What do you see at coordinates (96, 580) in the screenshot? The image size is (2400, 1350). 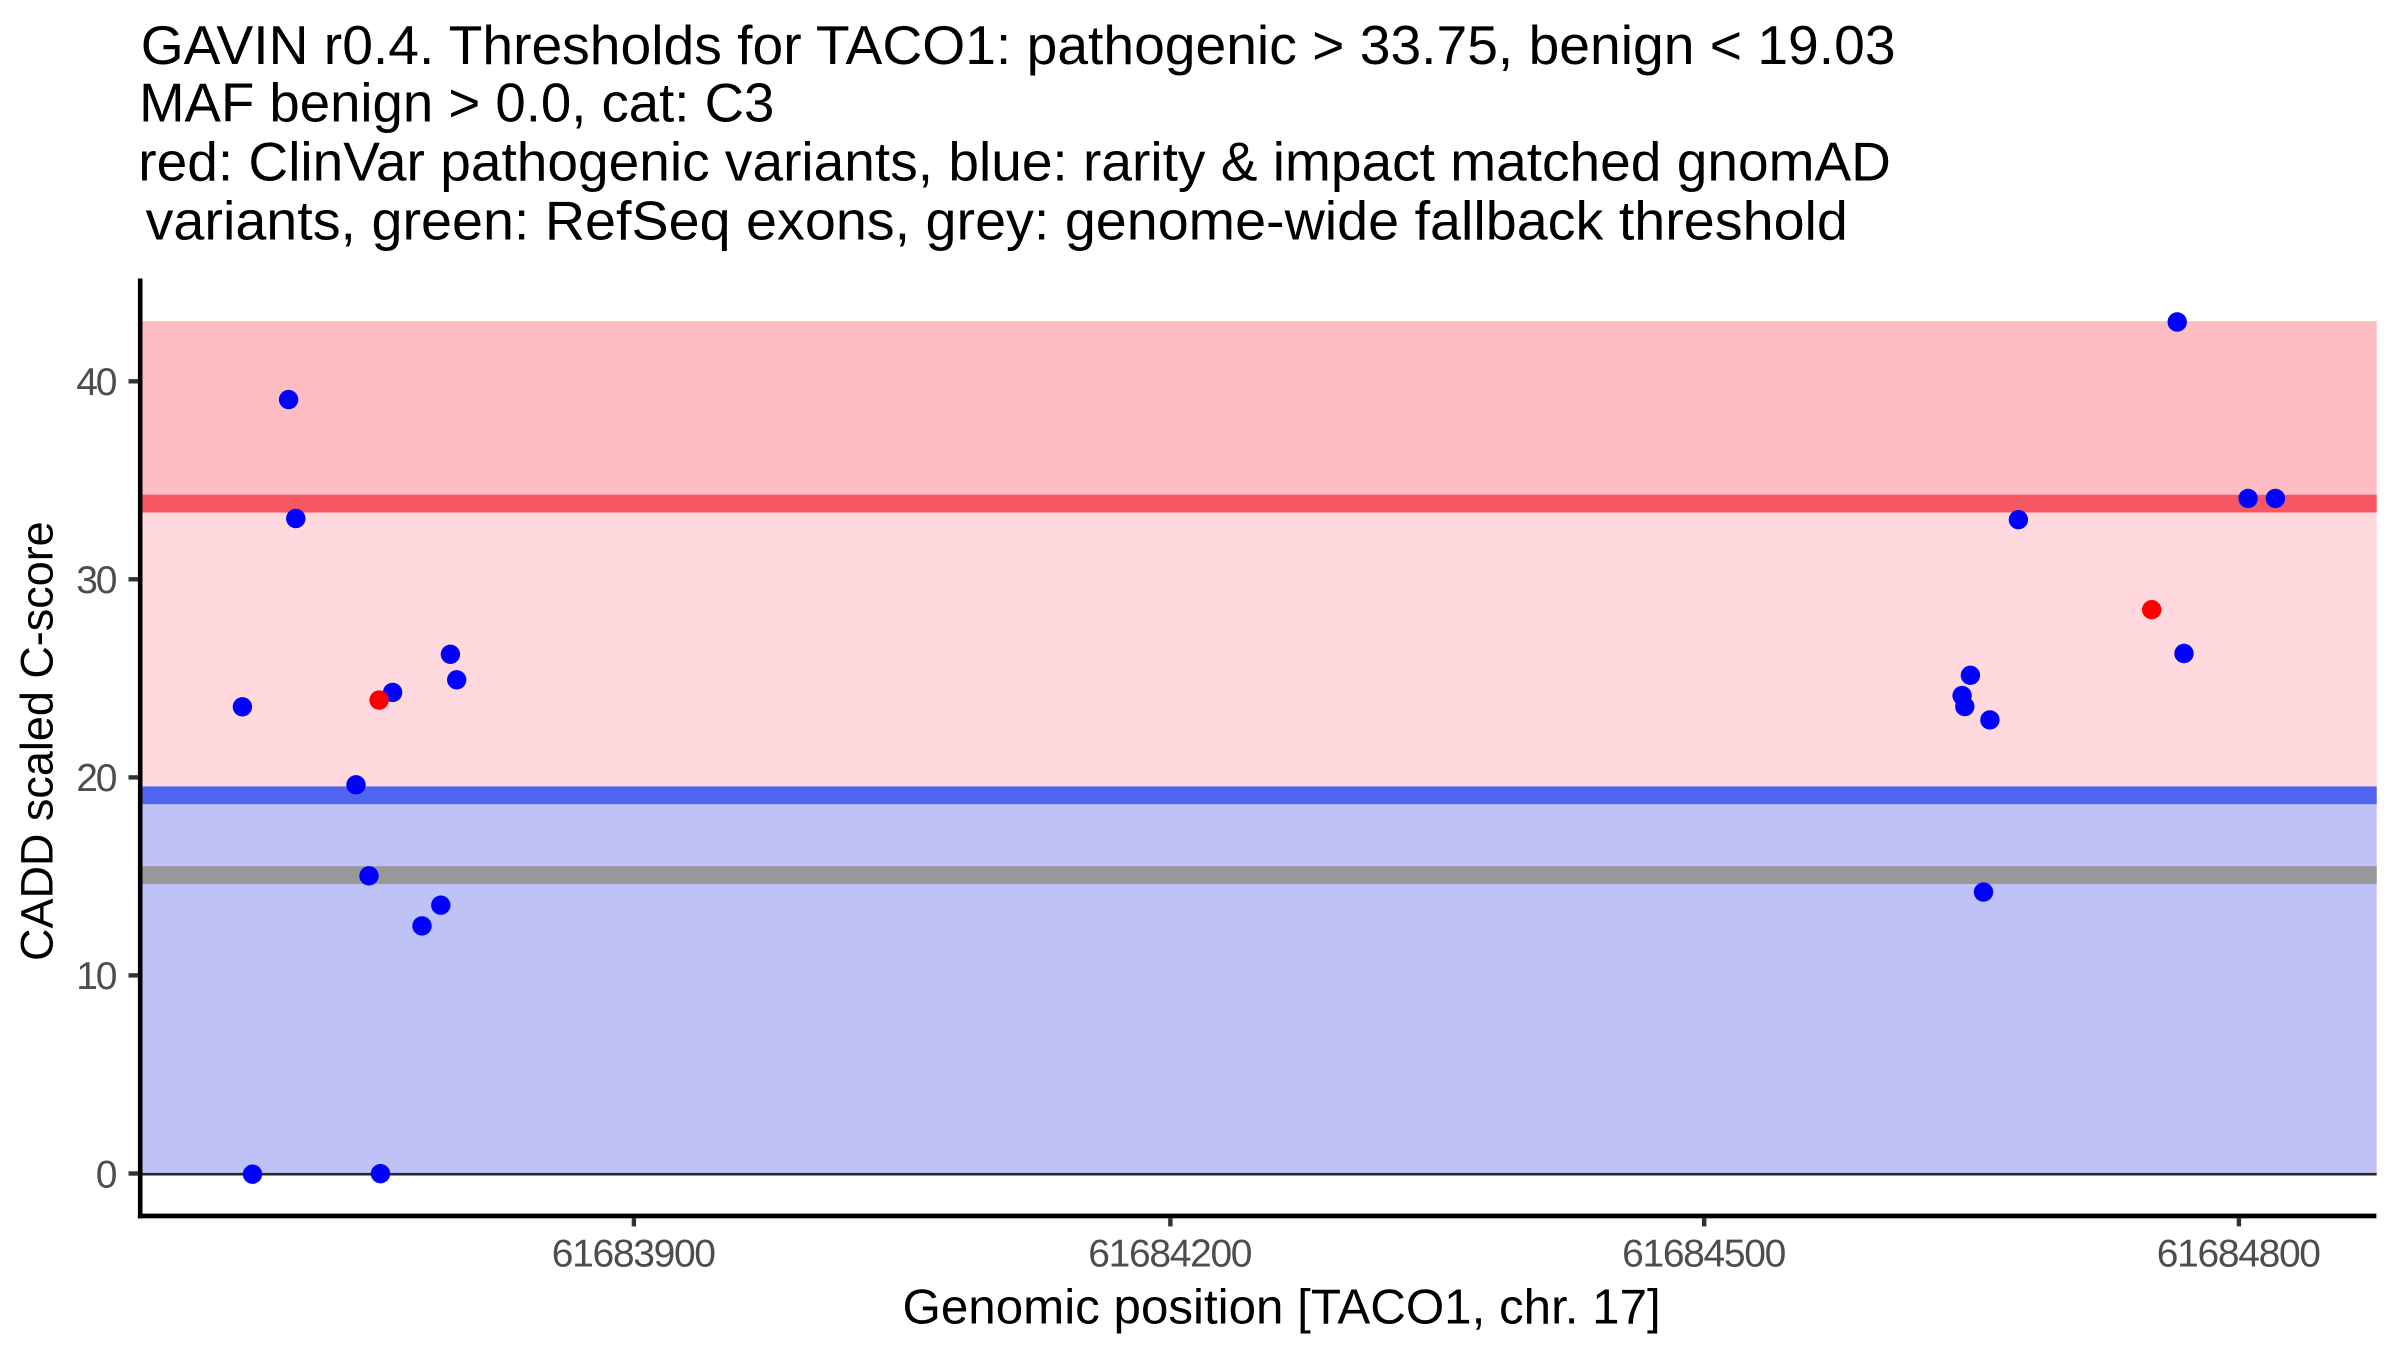 I see `svg-text: 30` at bounding box center [96, 580].